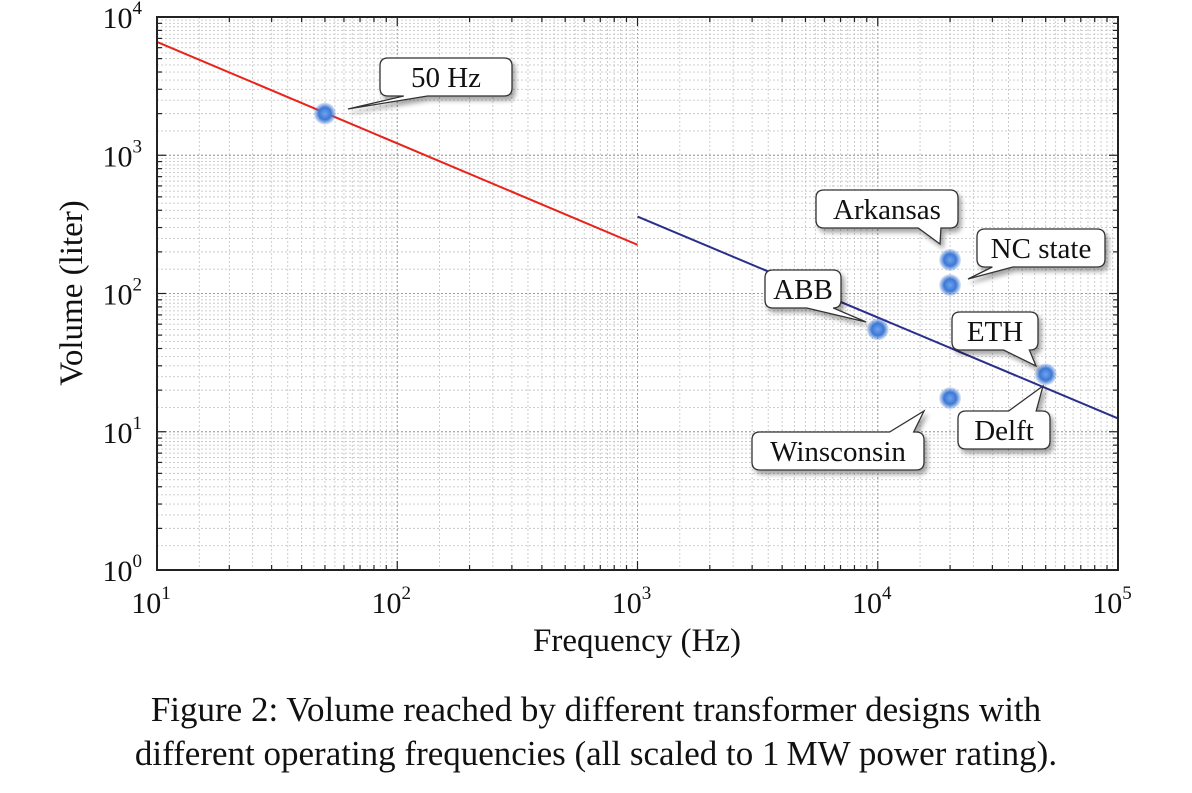 The width and height of the screenshot is (1192, 793). Describe the element at coordinates (72, 292) in the screenshot. I see `y-axis-label: Volume (liter)` at that location.